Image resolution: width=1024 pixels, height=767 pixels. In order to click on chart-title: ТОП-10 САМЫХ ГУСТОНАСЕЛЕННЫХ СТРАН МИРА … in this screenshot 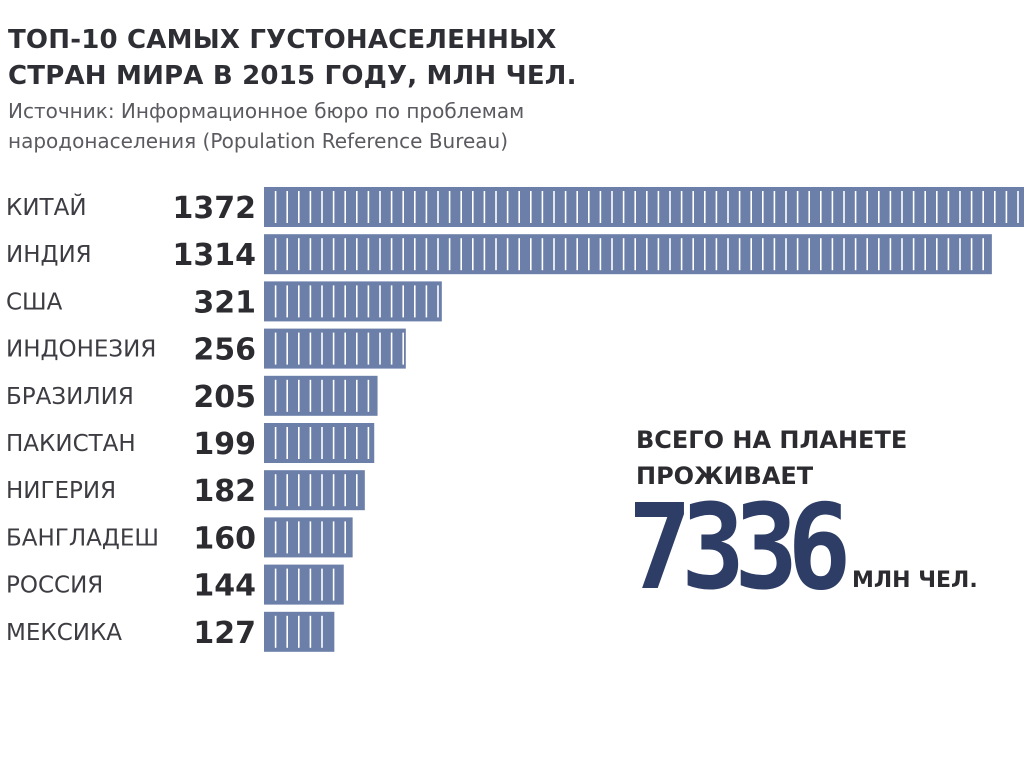, I will do `click(292, 58)`.